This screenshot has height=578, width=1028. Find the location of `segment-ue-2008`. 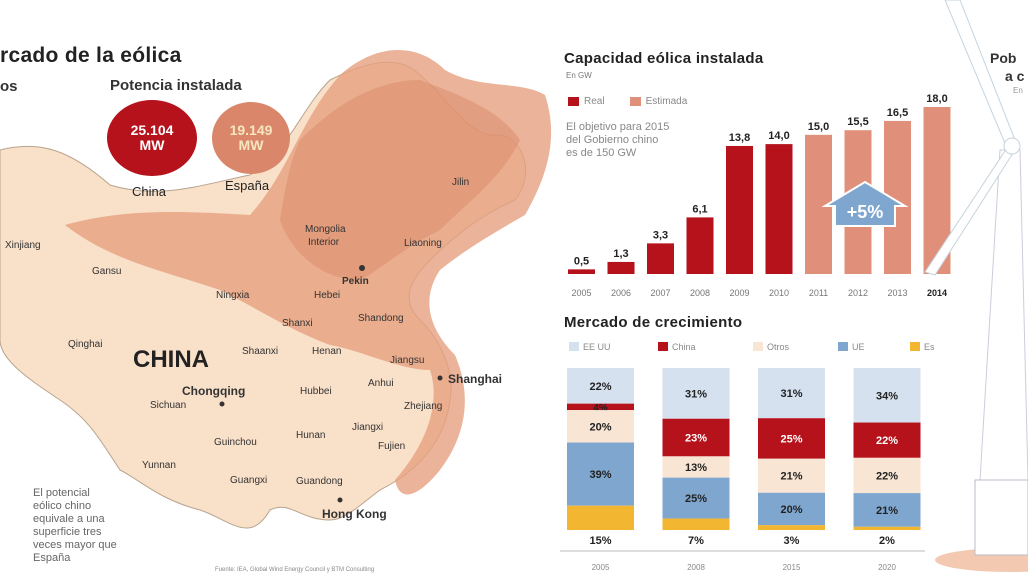

segment-ue-2008 is located at coordinates (696, 498).